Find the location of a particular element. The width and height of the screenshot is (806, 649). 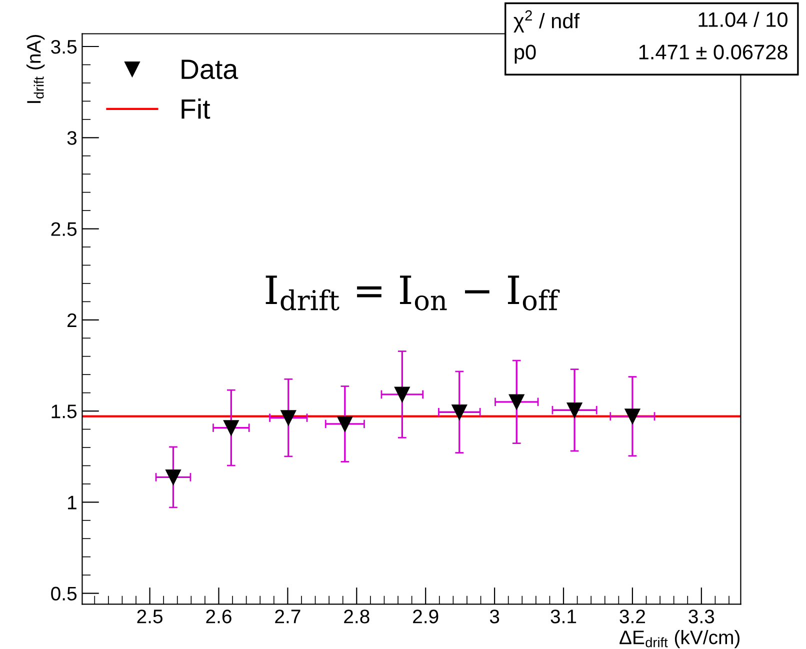

x-tick-label: 3 is located at coordinates (495, 617).